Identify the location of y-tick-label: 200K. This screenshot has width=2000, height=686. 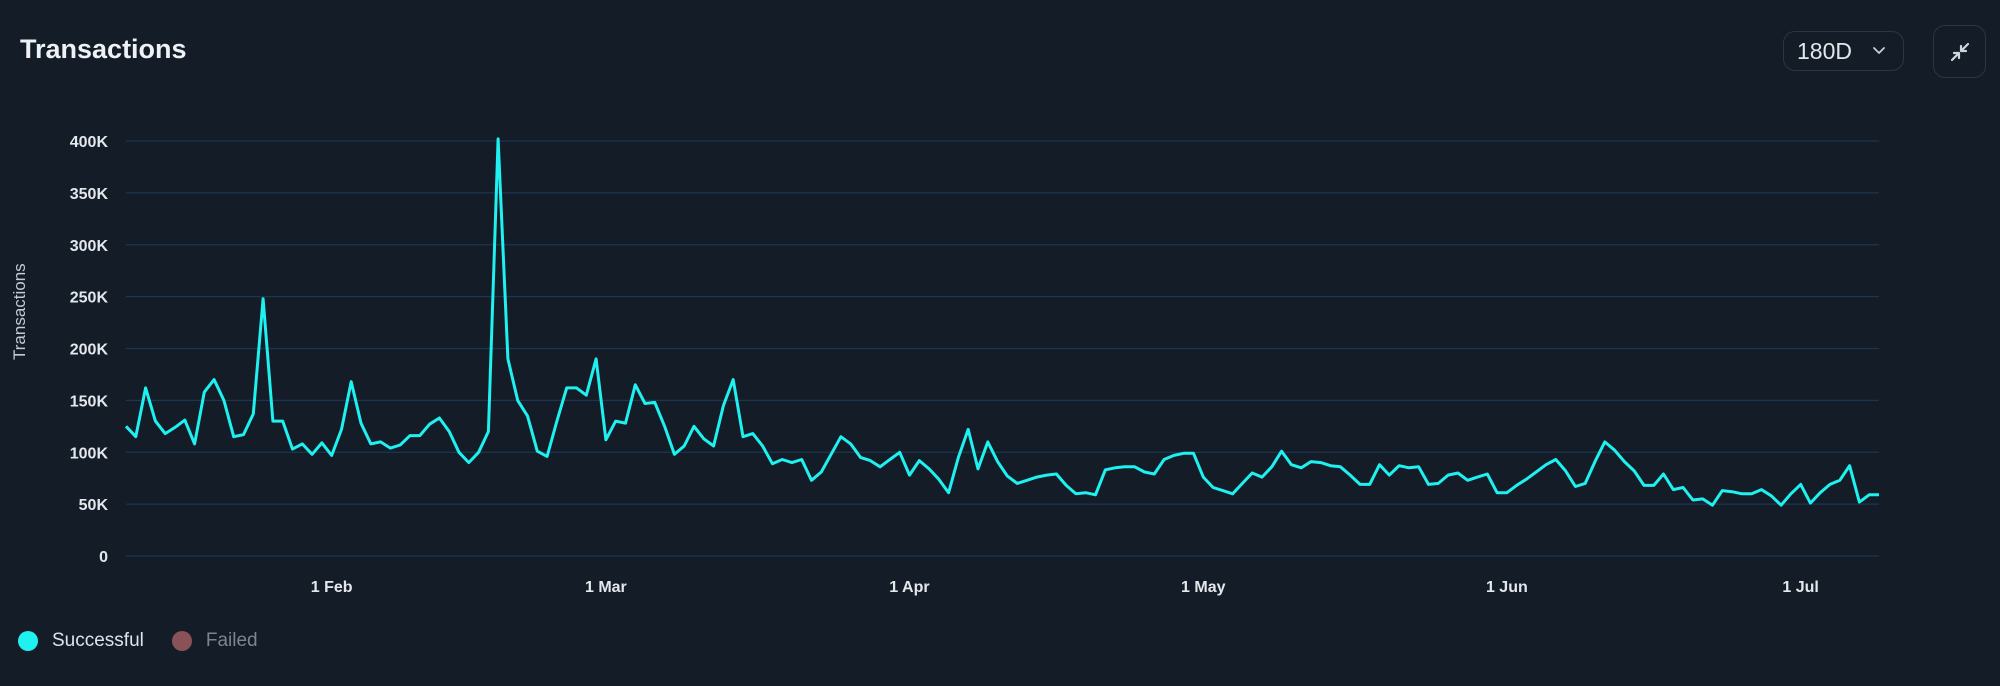
(89, 350).